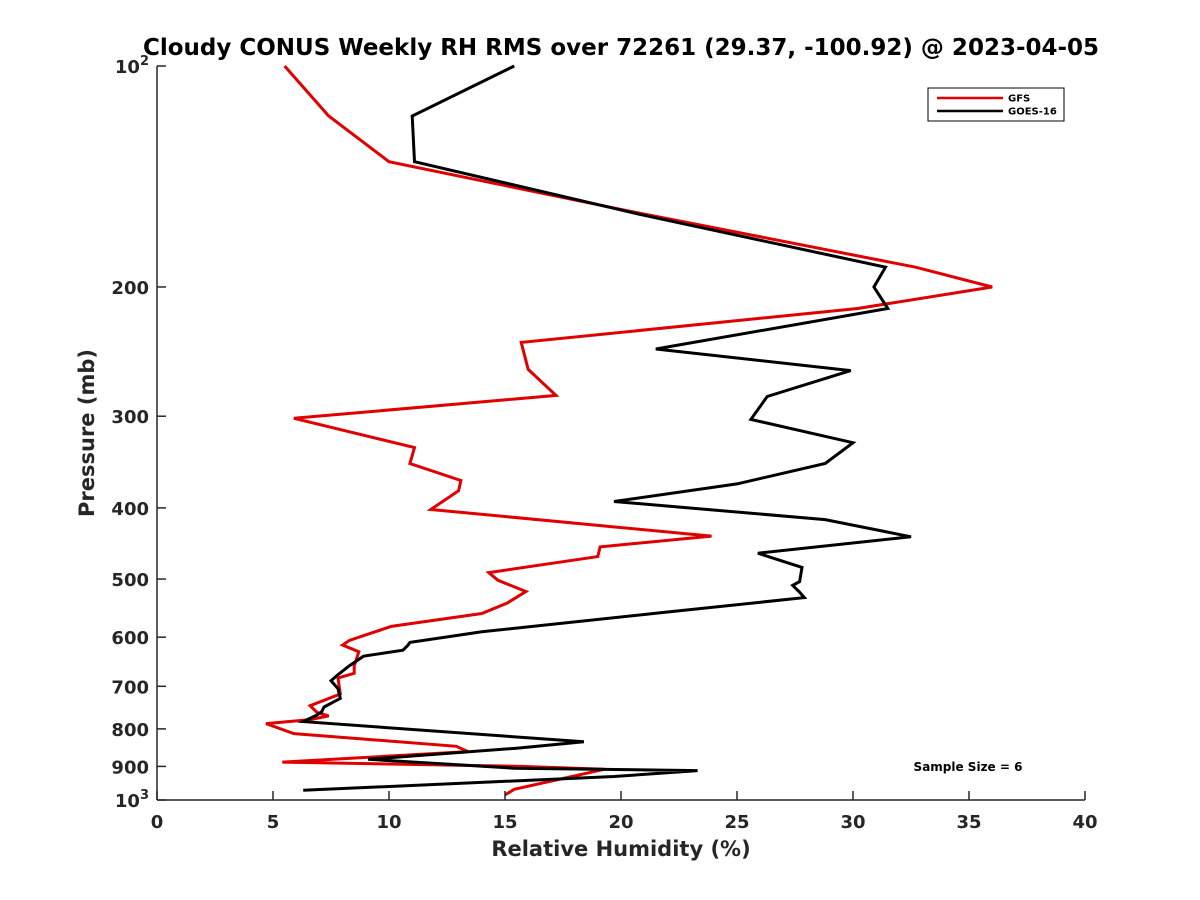 Image resolution: width=1200 pixels, height=900 pixels. I want to click on legend: GFS GOES-16, so click(996, 104).